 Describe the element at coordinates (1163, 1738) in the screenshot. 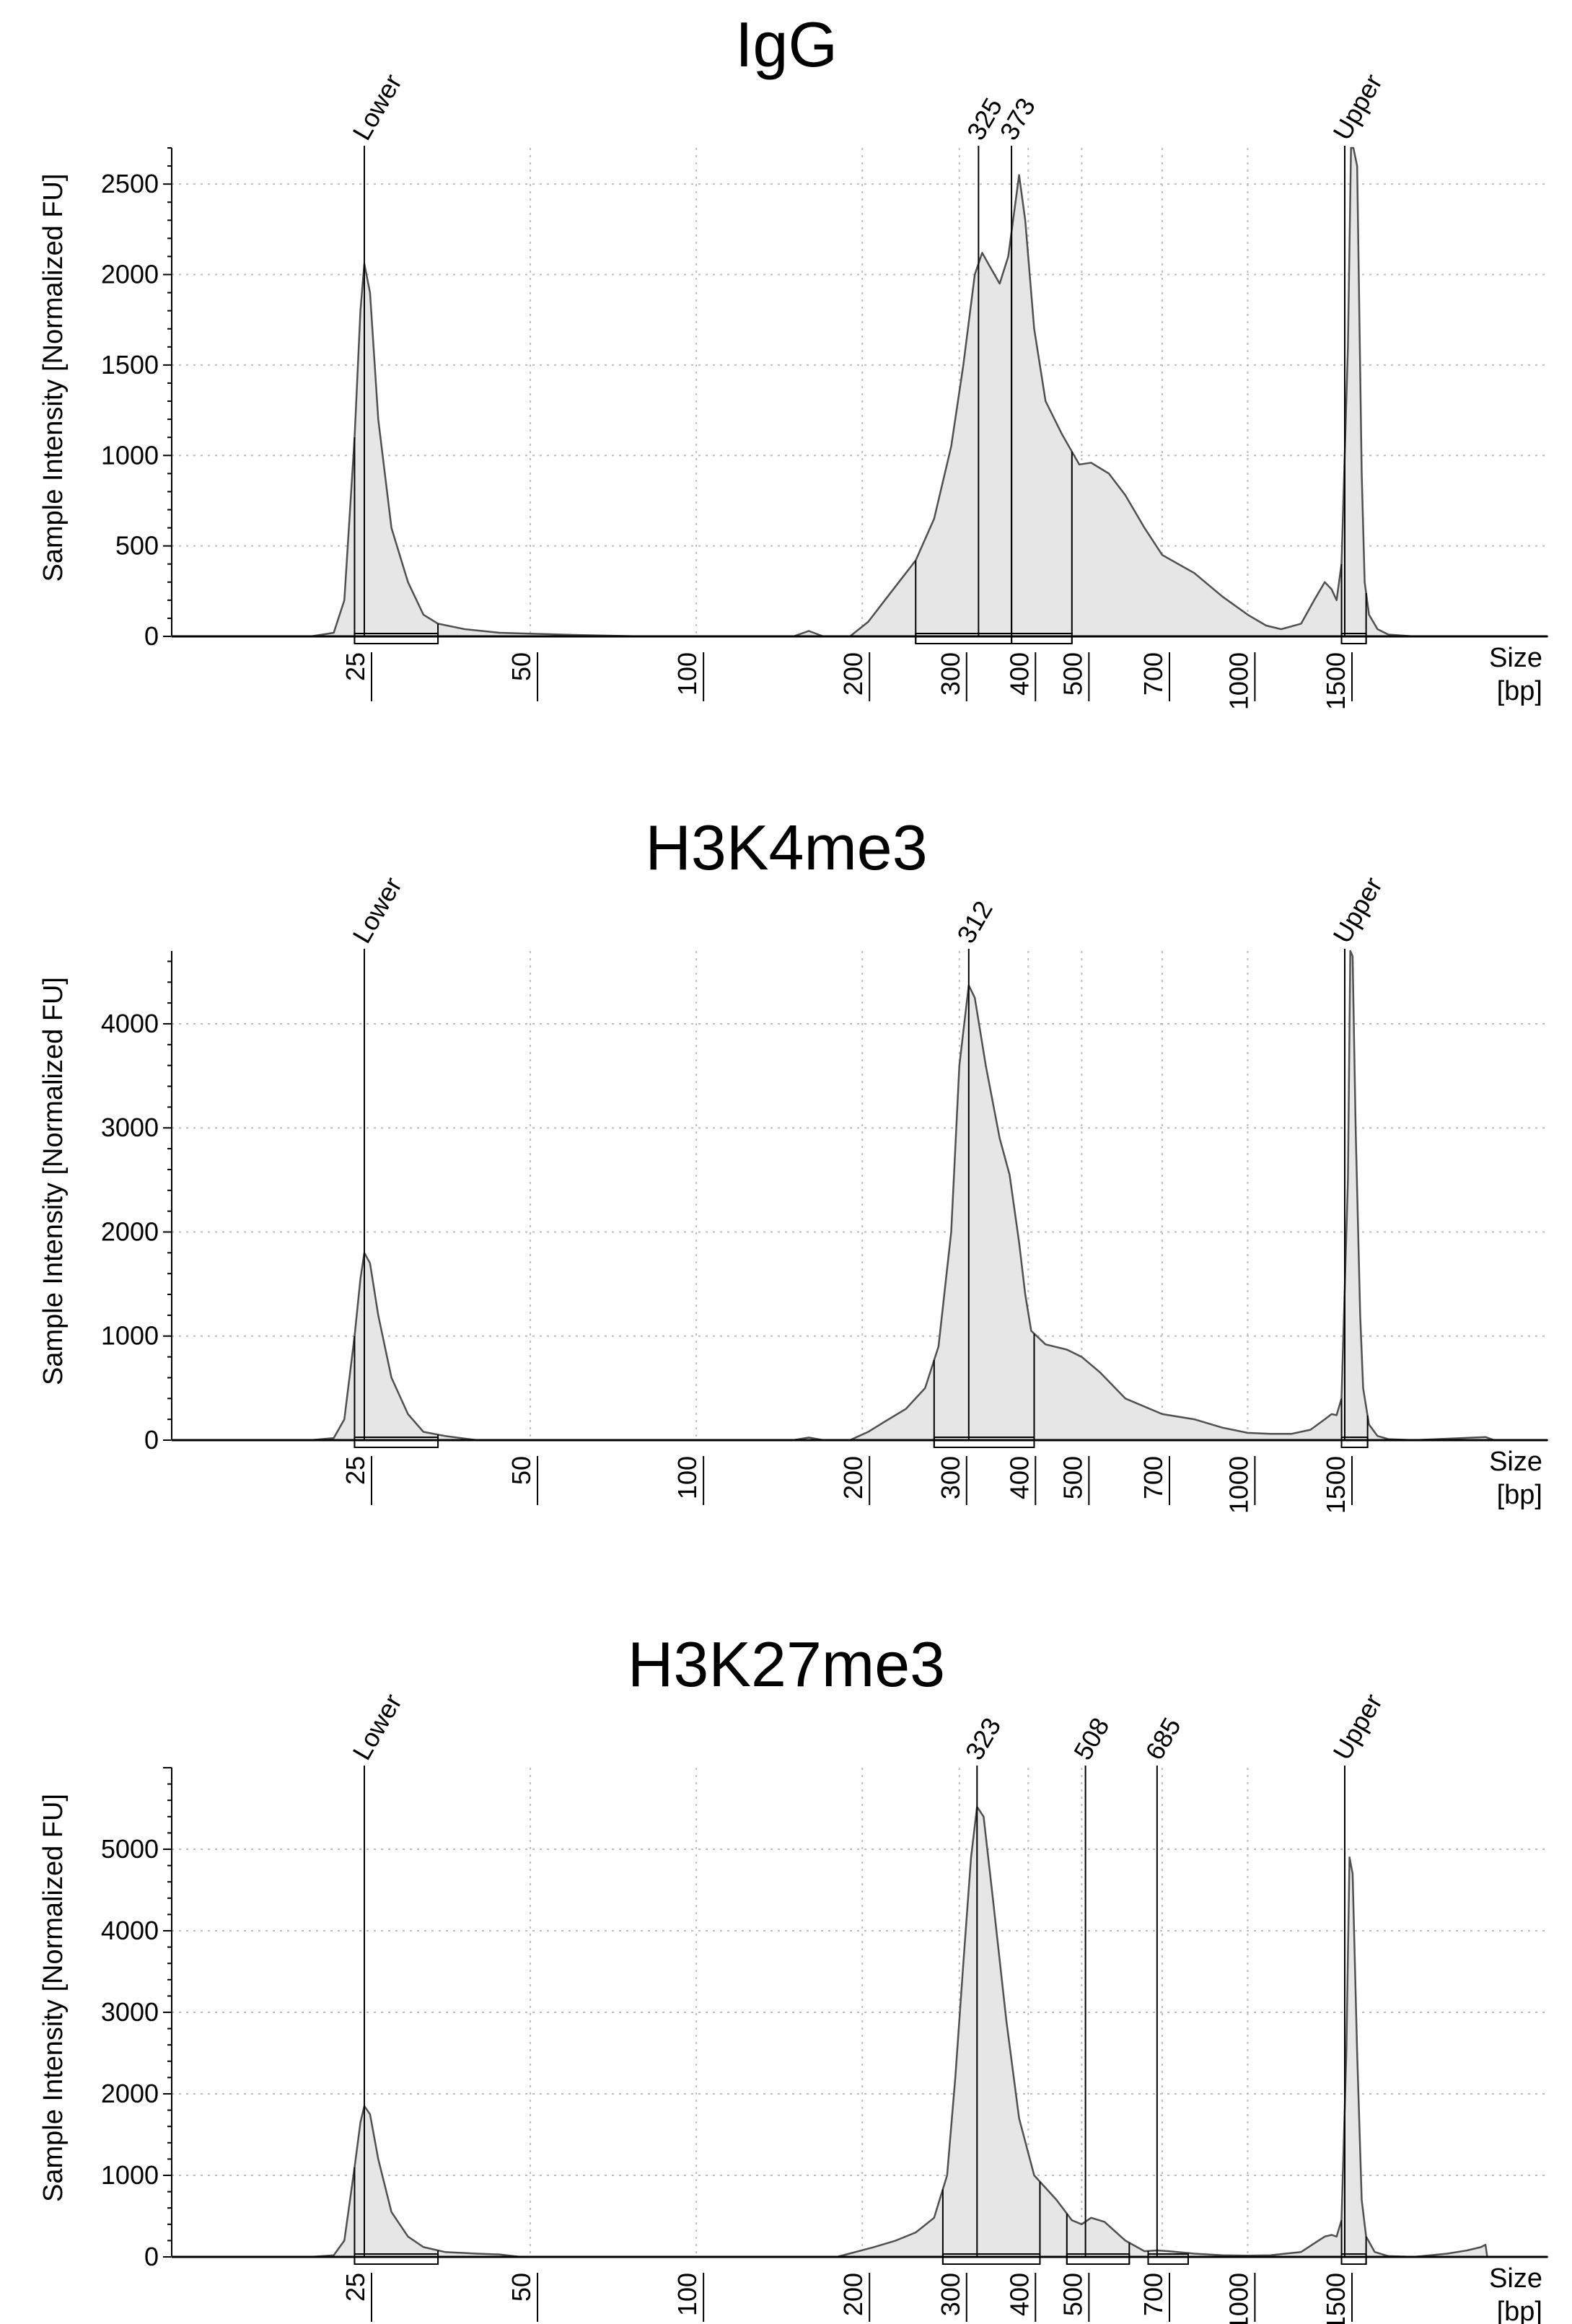

I see `peak-label: 685` at that location.